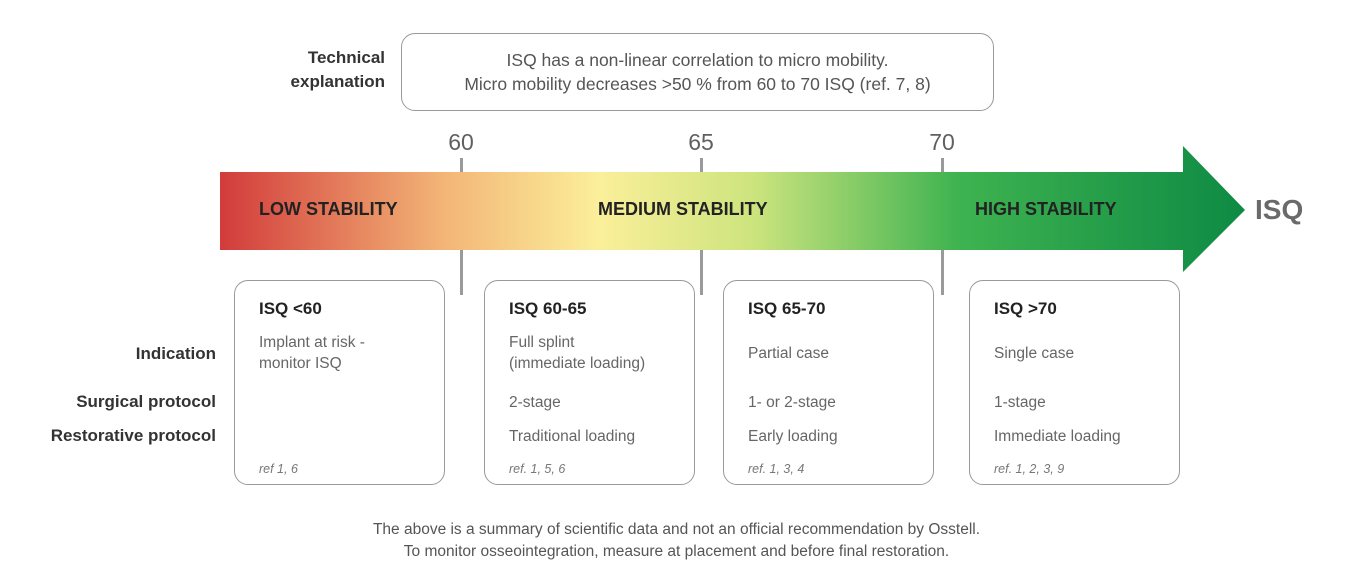 This screenshot has height=569, width=1353. Describe the element at coordinates (175, 353) in the screenshot. I see `row-label-indication: Indication` at that location.